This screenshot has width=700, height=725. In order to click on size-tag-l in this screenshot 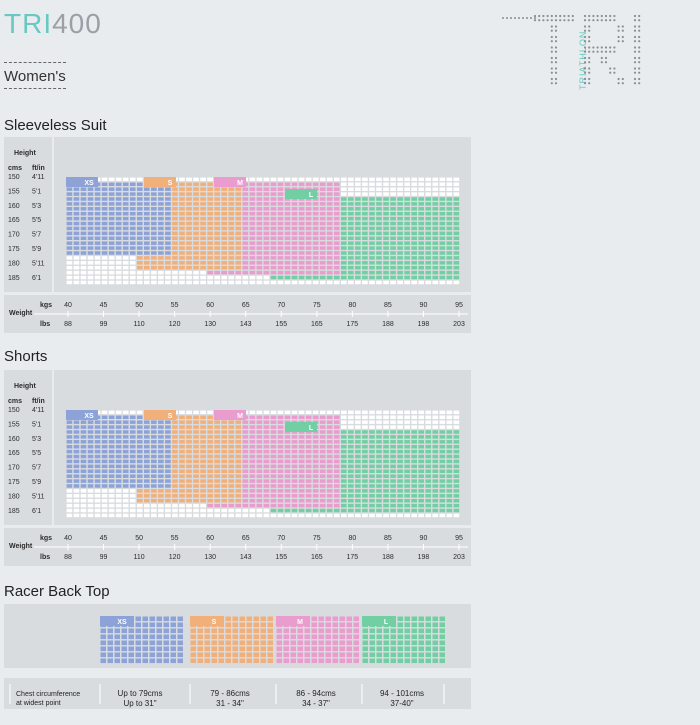, I will do `click(301, 194)`.